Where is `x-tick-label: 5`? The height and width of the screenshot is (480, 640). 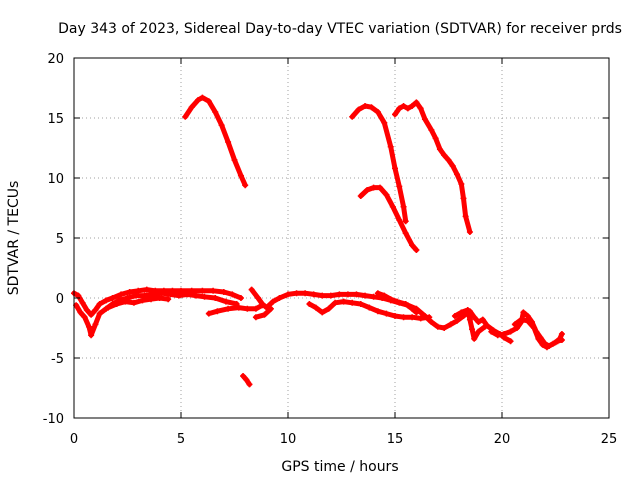 x-tick-label: 5 is located at coordinates (181, 439).